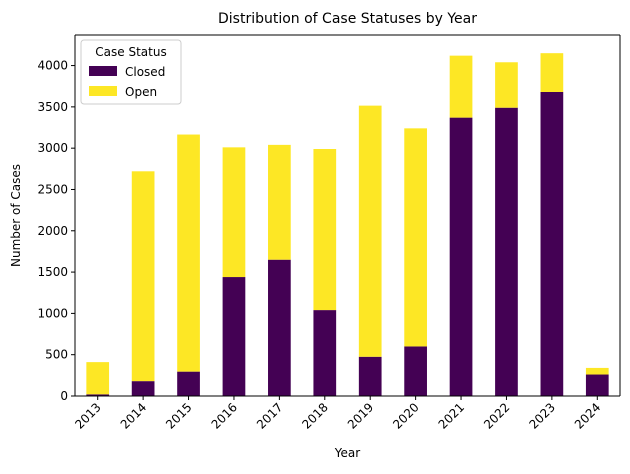  What do you see at coordinates (415, 371) in the screenshot?
I see `bar-closed-2020` at bounding box center [415, 371].